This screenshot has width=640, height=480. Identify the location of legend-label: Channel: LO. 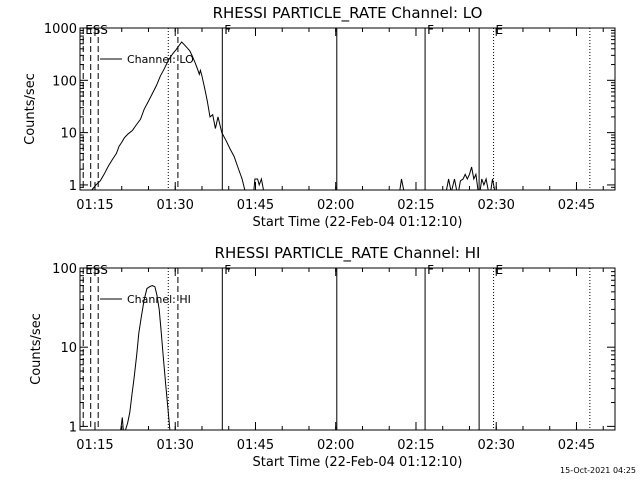
(160, 59).